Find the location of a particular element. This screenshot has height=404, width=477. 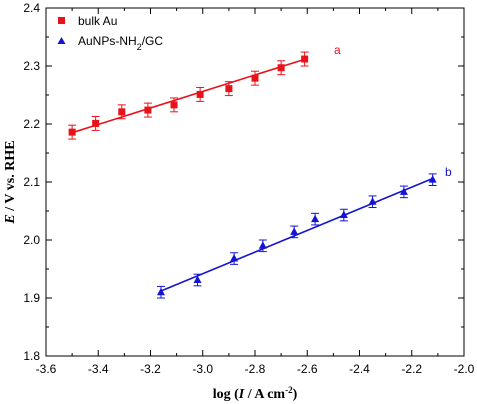

x-tick-label: -2.4 is located at coordinates (359, 369).